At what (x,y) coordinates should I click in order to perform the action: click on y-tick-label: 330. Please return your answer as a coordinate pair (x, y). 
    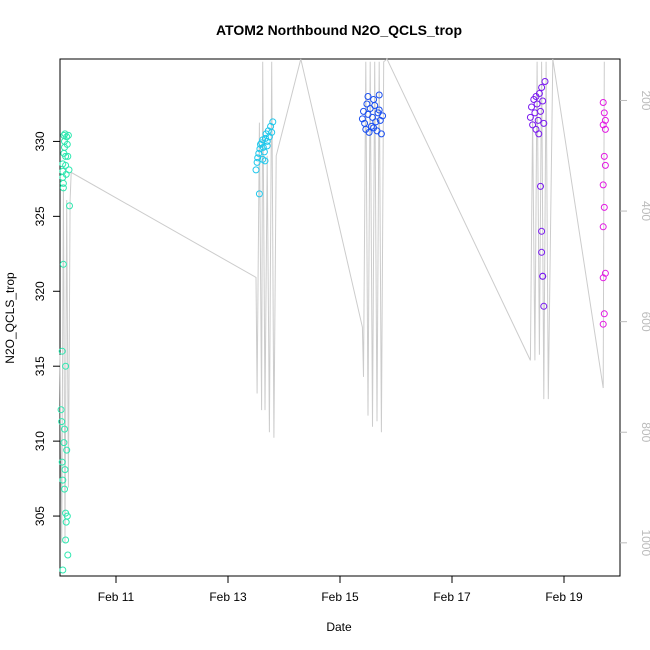
    Looking at the image, I should click on (40, 141).